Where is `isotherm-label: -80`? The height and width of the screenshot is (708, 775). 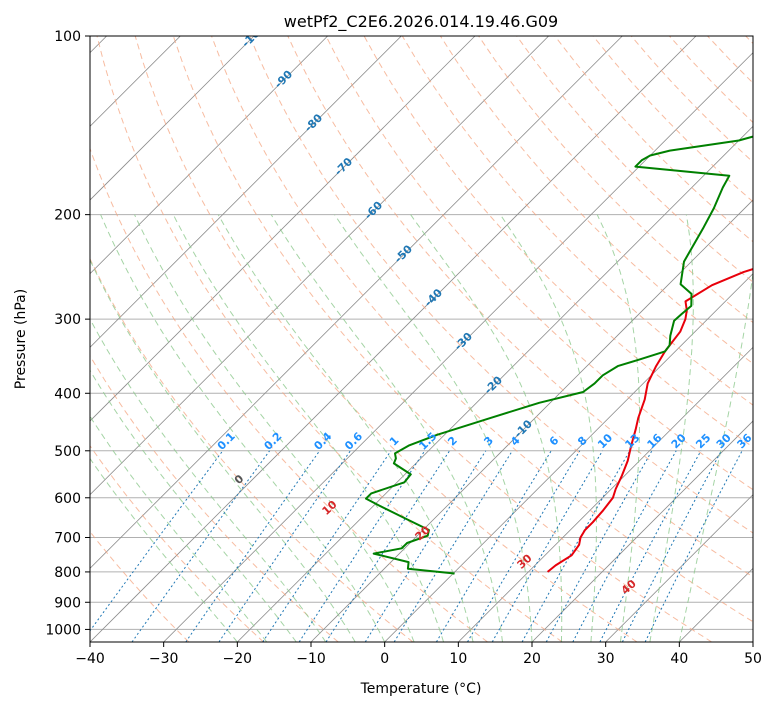 isotherm-label: -80 is located at coordinates (313, 122).